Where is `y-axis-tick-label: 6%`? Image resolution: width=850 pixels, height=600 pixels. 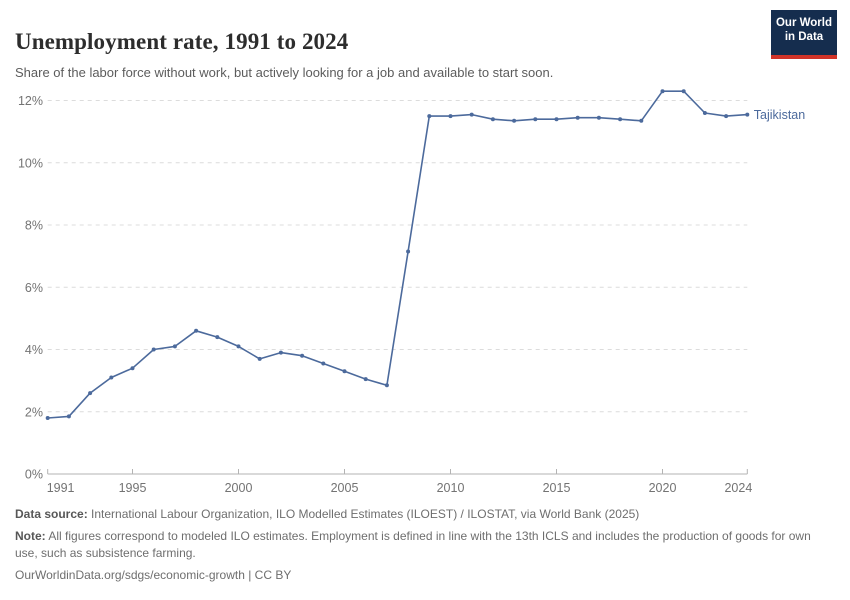
y-axis-tick-label: 6% is located at coordinates (34, 288).